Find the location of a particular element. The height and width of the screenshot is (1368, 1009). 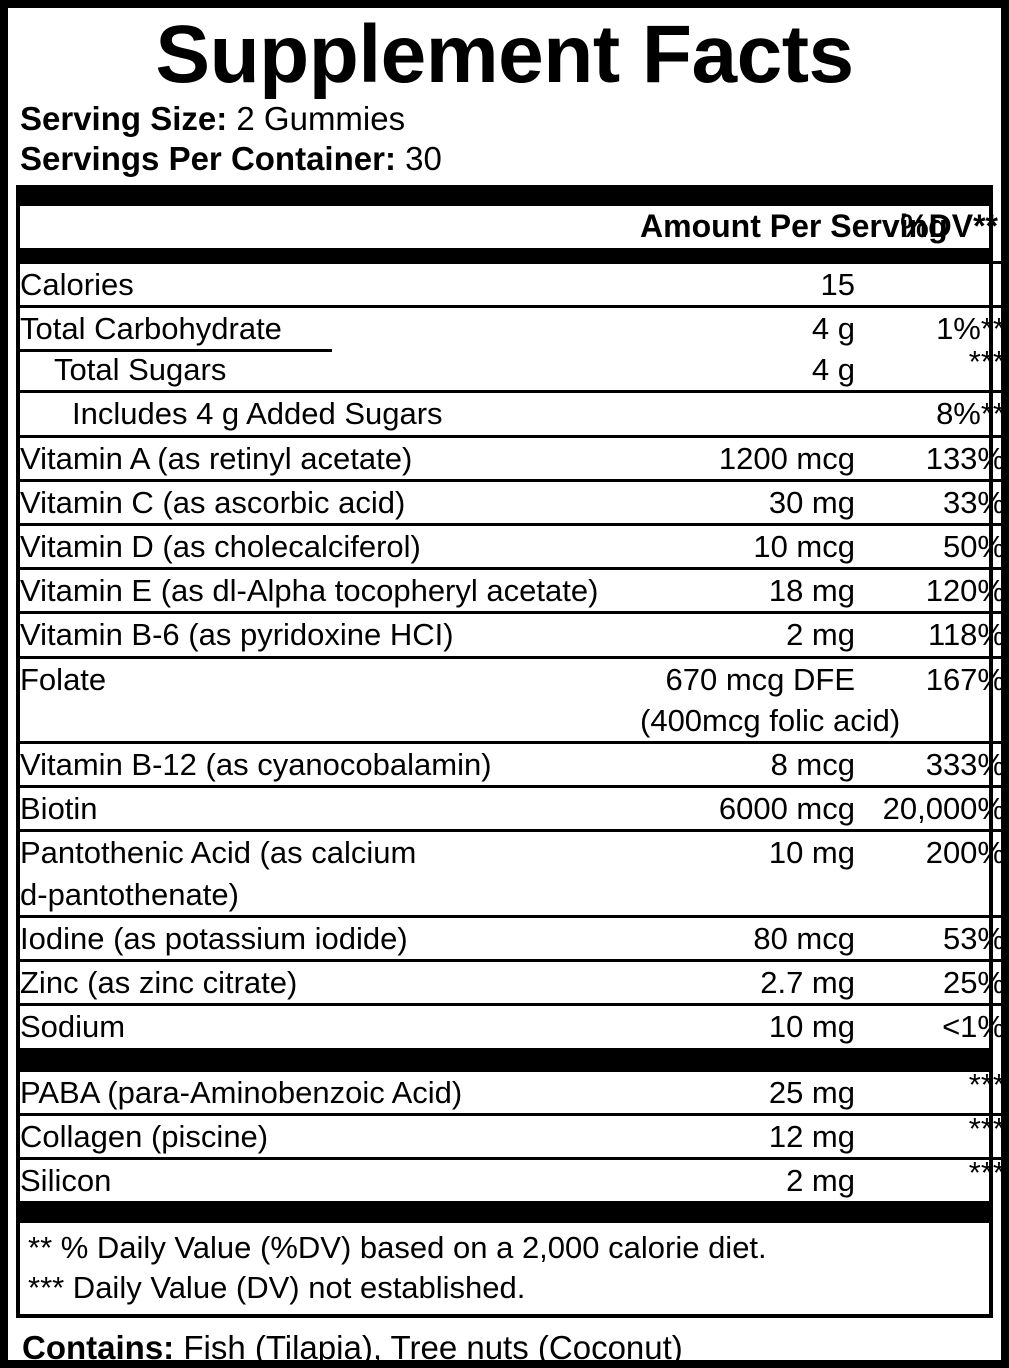

nutrient-amount: 30 mg is located at coordinates (811, 502).